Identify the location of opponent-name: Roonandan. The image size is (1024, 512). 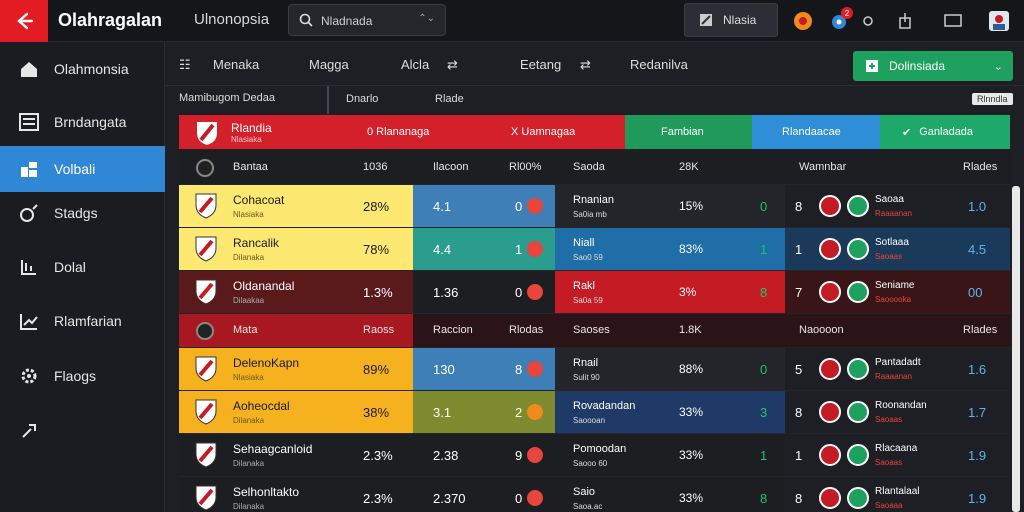
(901, 405).